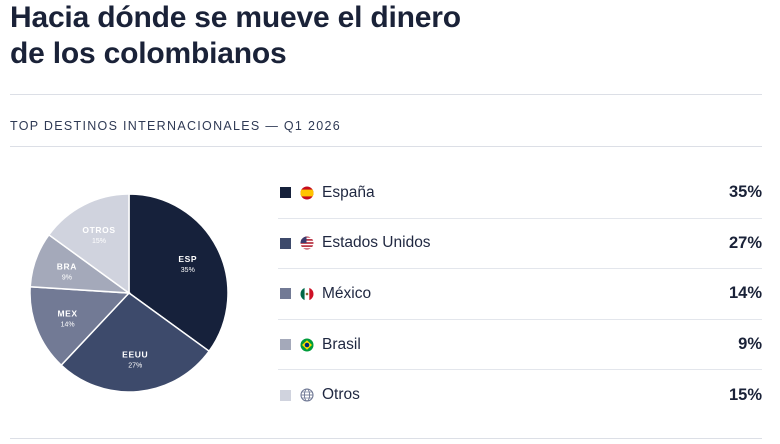 The width and height of the screenshot is (780, 444). Describe the element at coordinates (148, 53) in the screenshot. I see `title-line-2: de los colombianos` at that location.